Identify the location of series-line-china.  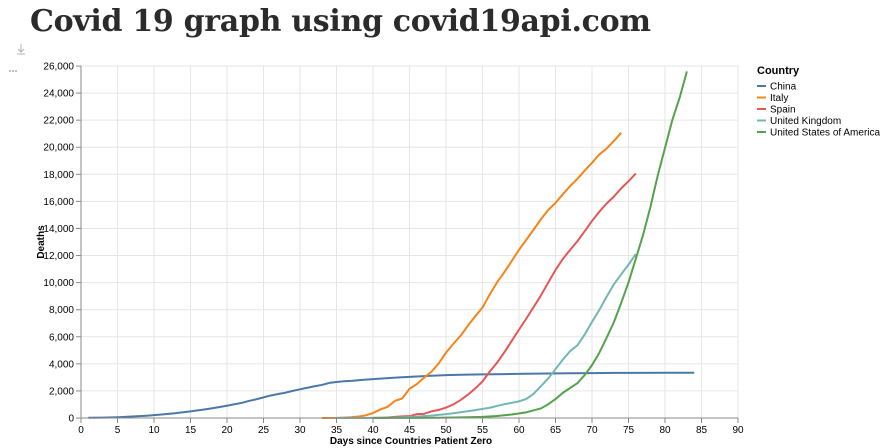
(391, 395).